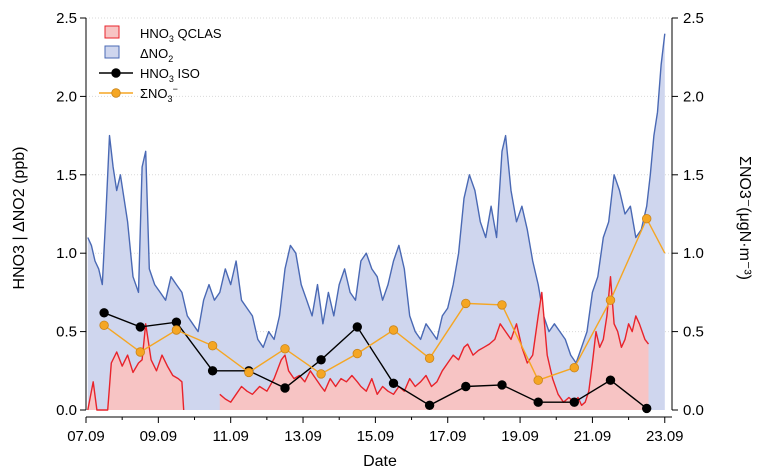  Describe the element at coordinates (116, 73) in the screenshot. I see `legend-marker-hno3-iso` at that location.